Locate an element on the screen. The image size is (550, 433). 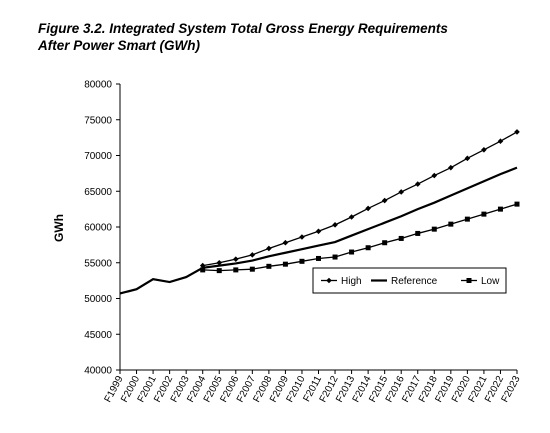
y-tick-label: 40000 is located at coordinates (98, 371).